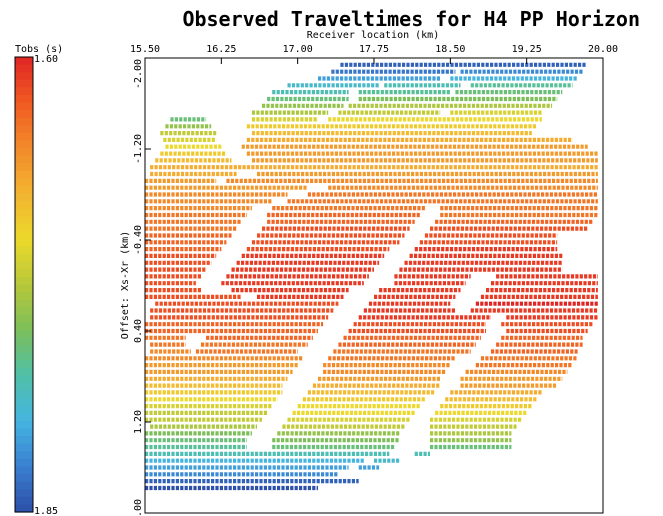 The image size is (663, 516). I want to click on x-tick-label: 19.25, so click(527, 49).